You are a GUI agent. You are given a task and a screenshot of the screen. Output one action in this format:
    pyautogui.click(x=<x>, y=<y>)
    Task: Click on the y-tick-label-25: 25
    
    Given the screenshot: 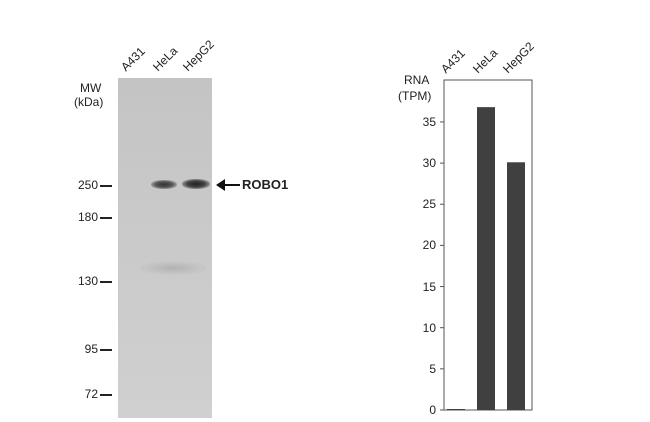 What is the action you would take?
    pyautogui.click(x=429, y=204)
    